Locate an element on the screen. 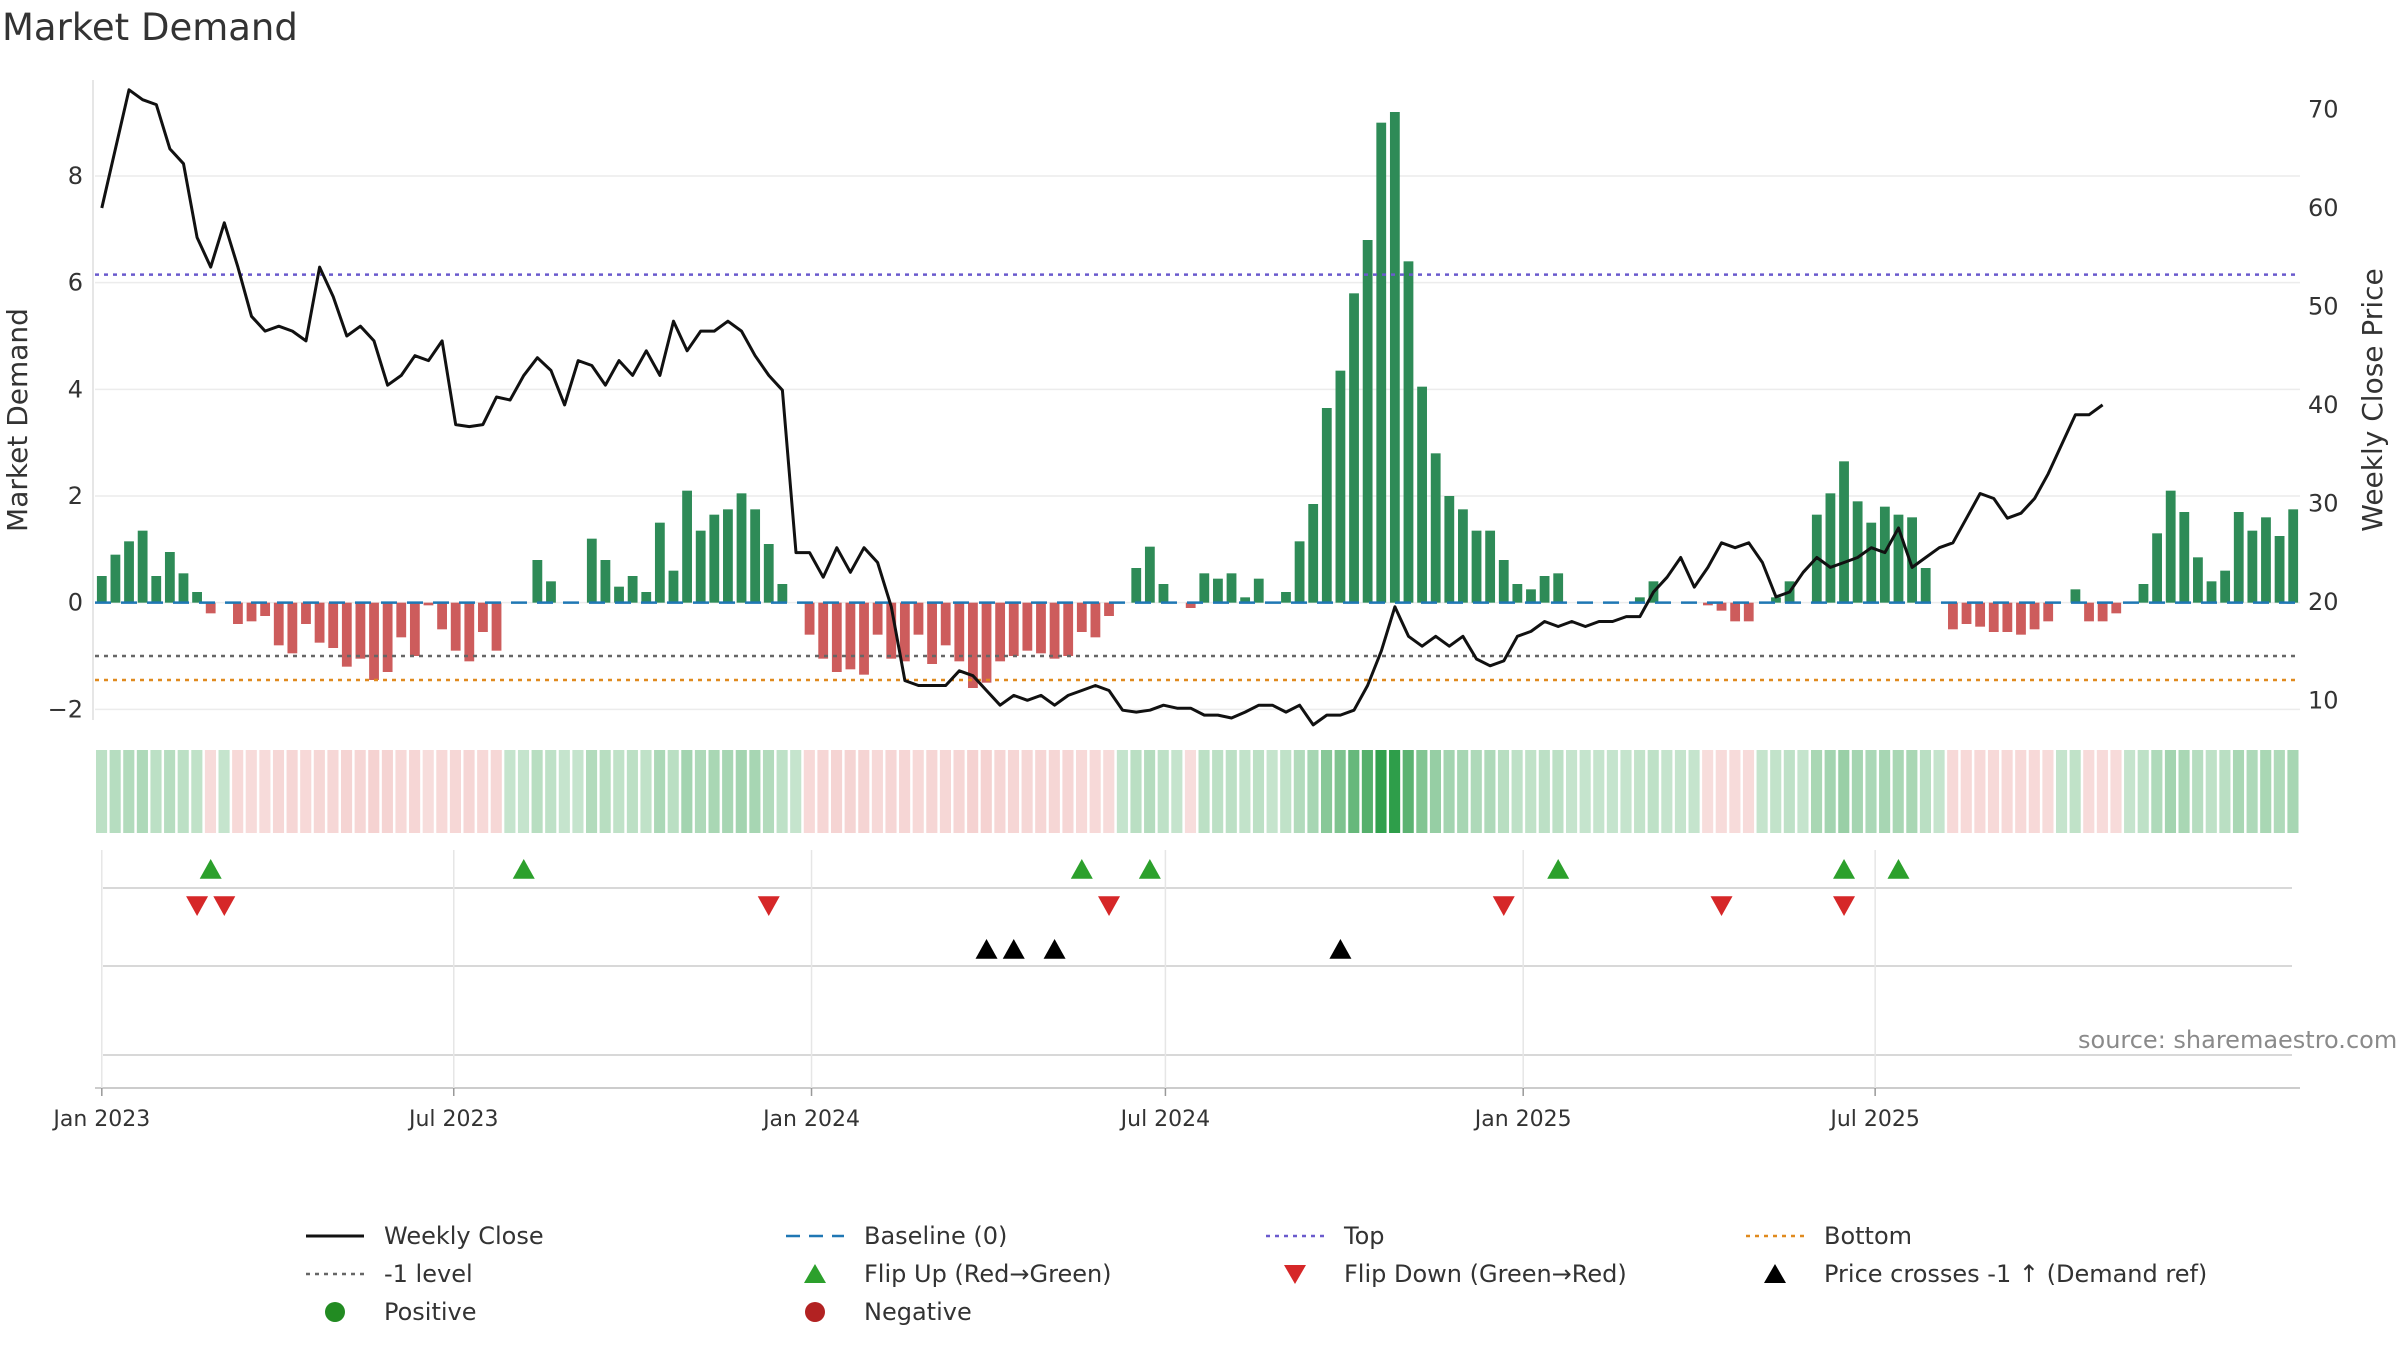  x-tick-label: Jul 2024 is located at coordinates (1165, 1119).